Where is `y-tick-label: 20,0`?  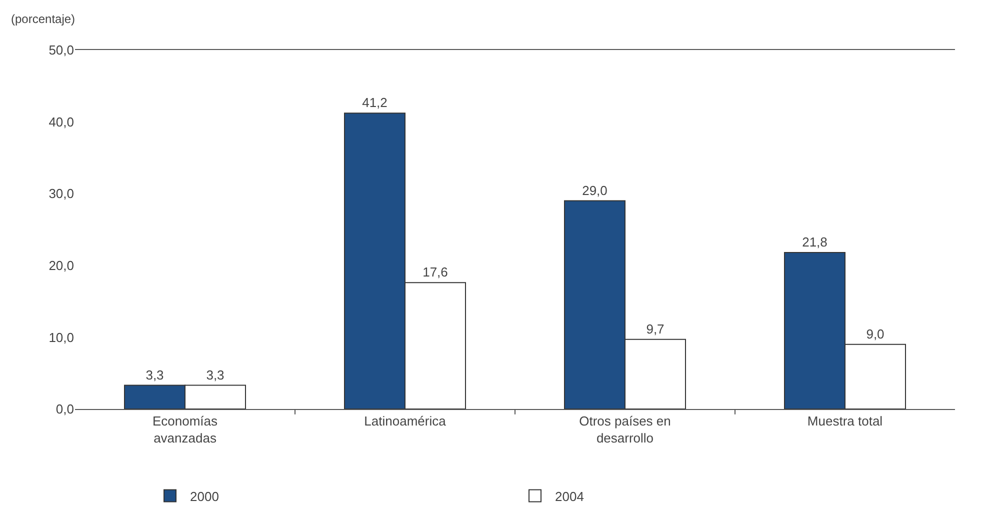
y-tick-label: 20,0 is located at coordinates (61, 265).